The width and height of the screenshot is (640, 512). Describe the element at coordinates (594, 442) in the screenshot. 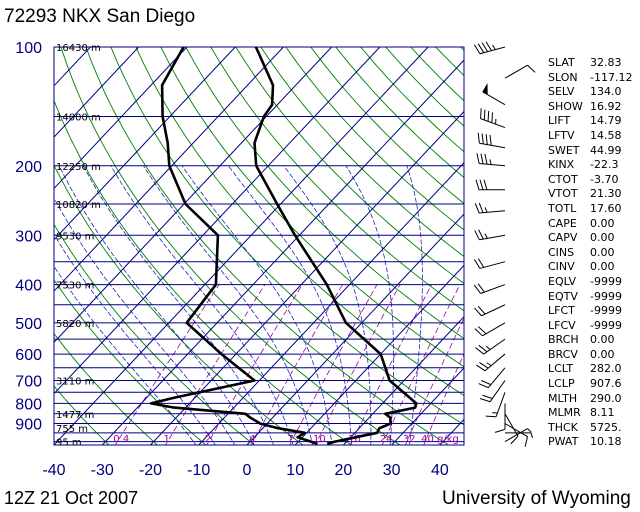

I see `index-row: PWAT 10.18` at that location.